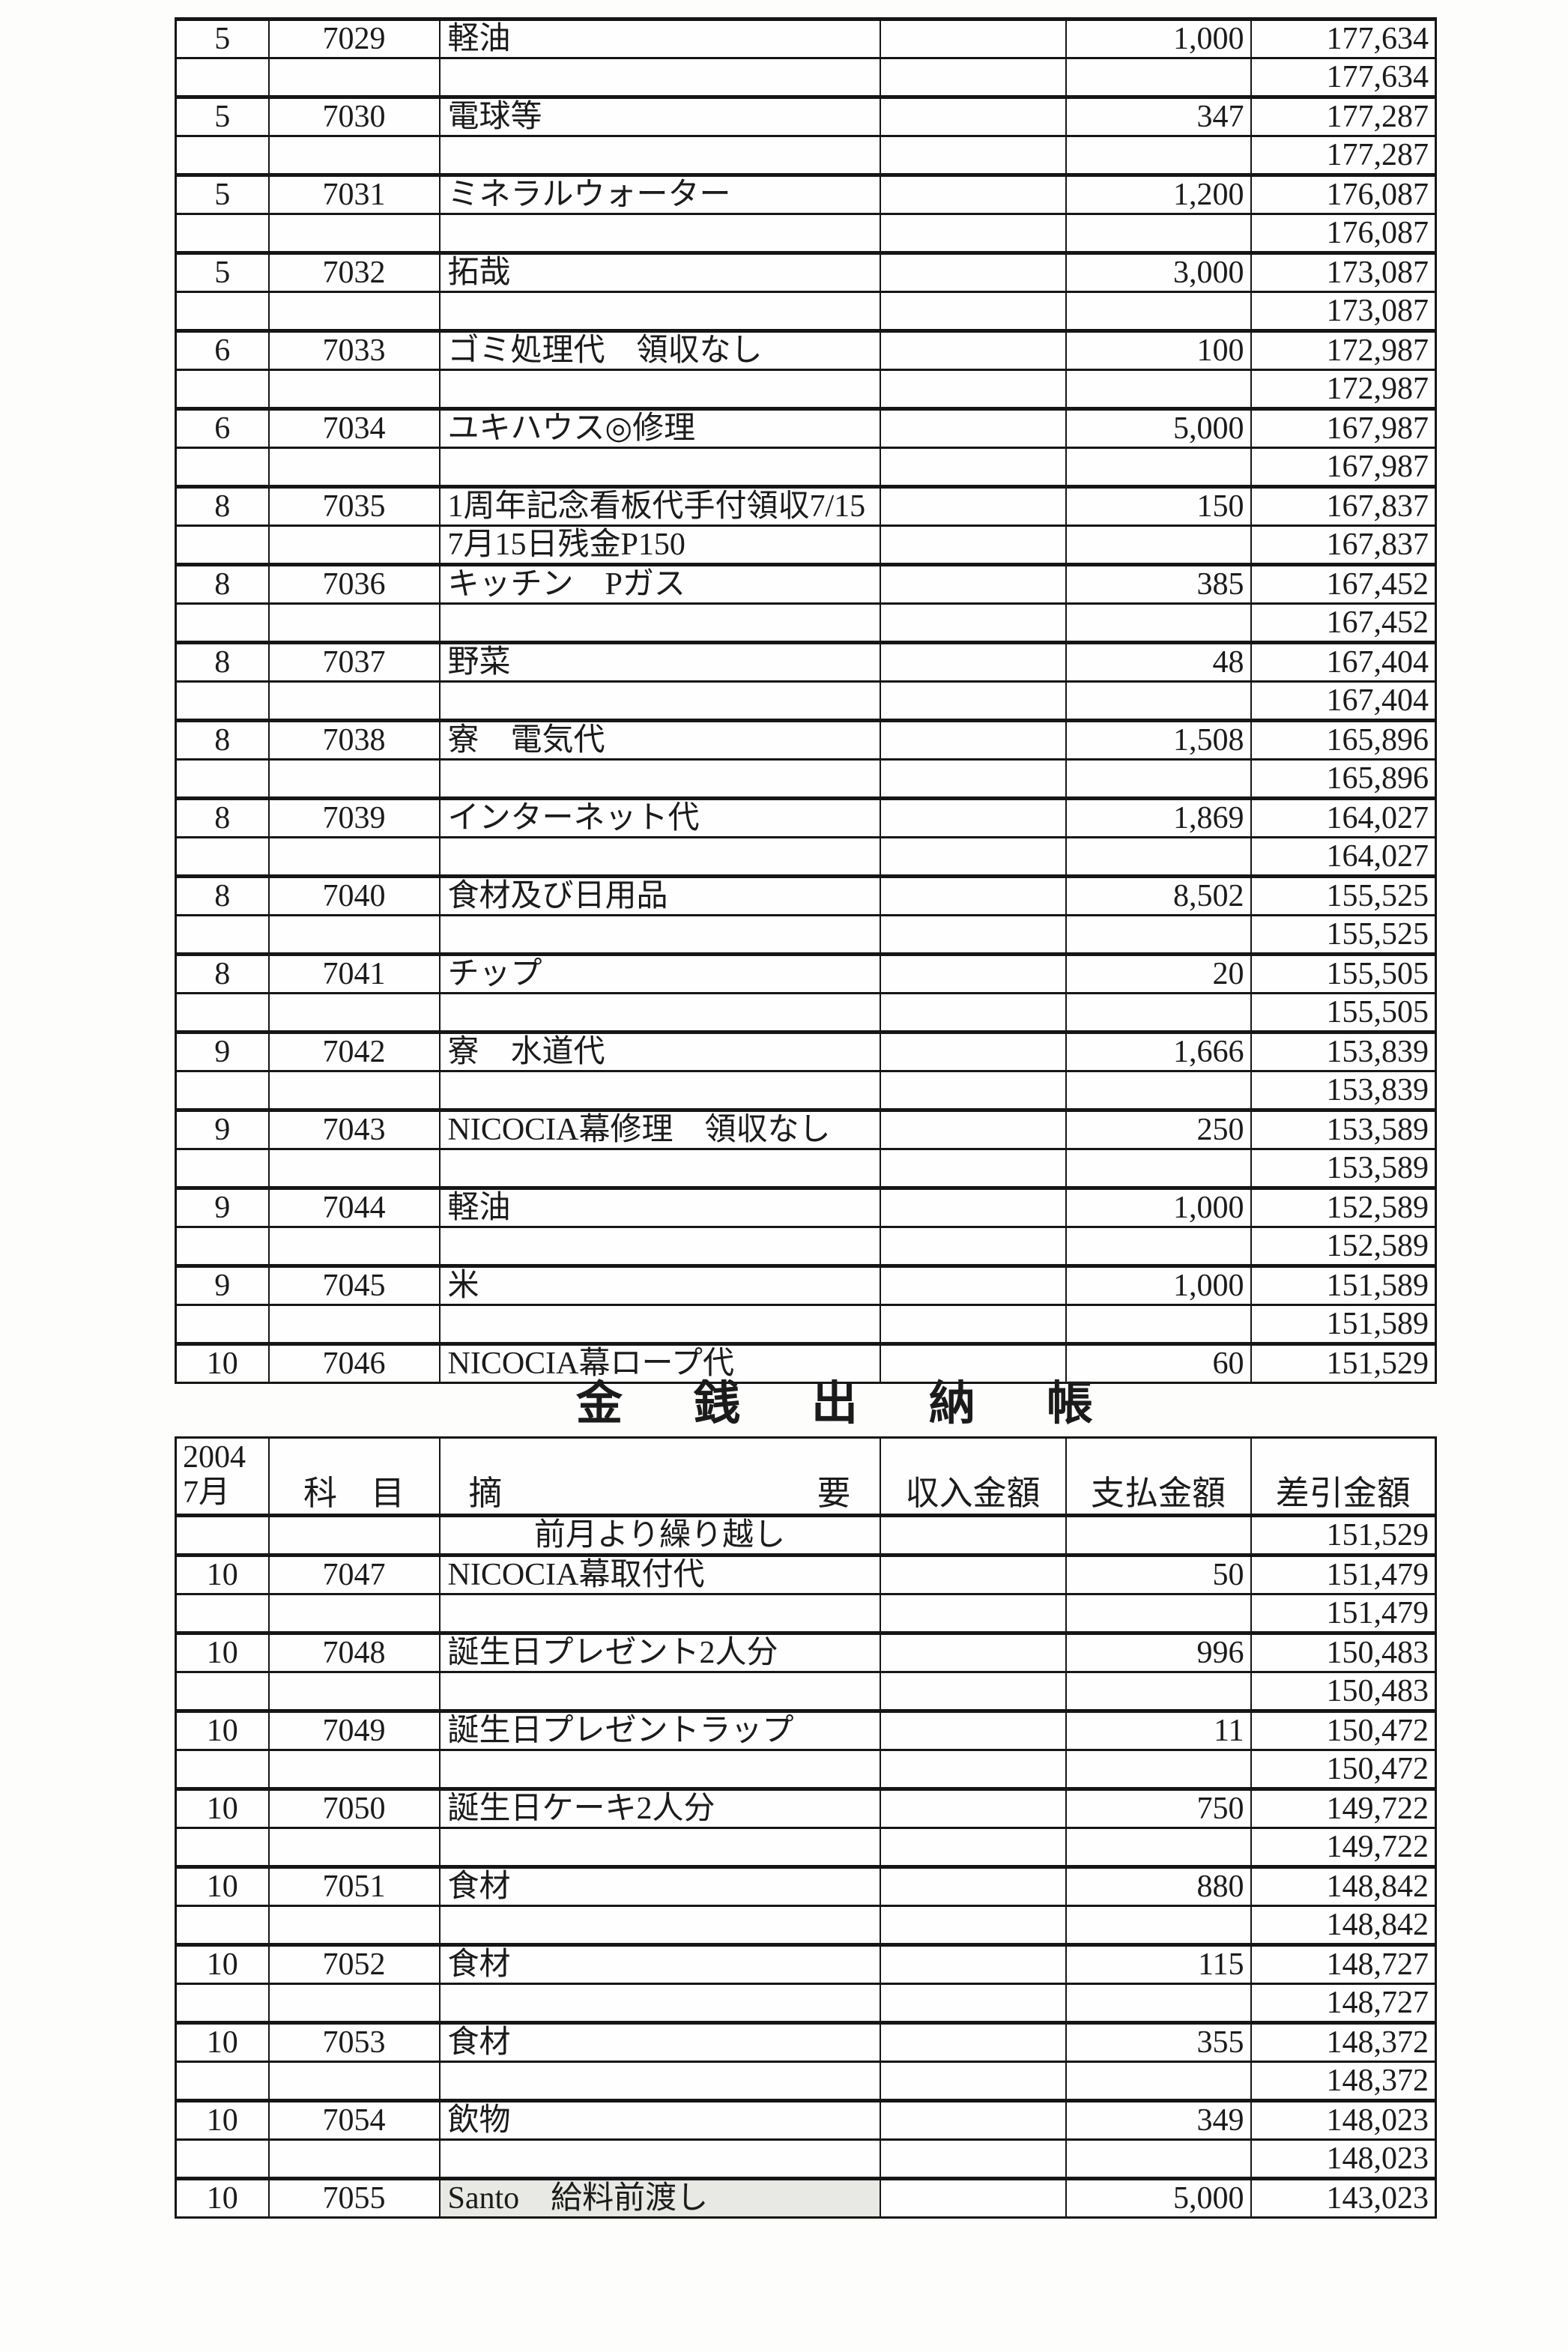 The height and width of the screenshot is (2352, 1568). I want to click on ledger-entry-row: 10 7048 誕生日プレゼント2人分 996 150,483, so click(806, 1652).